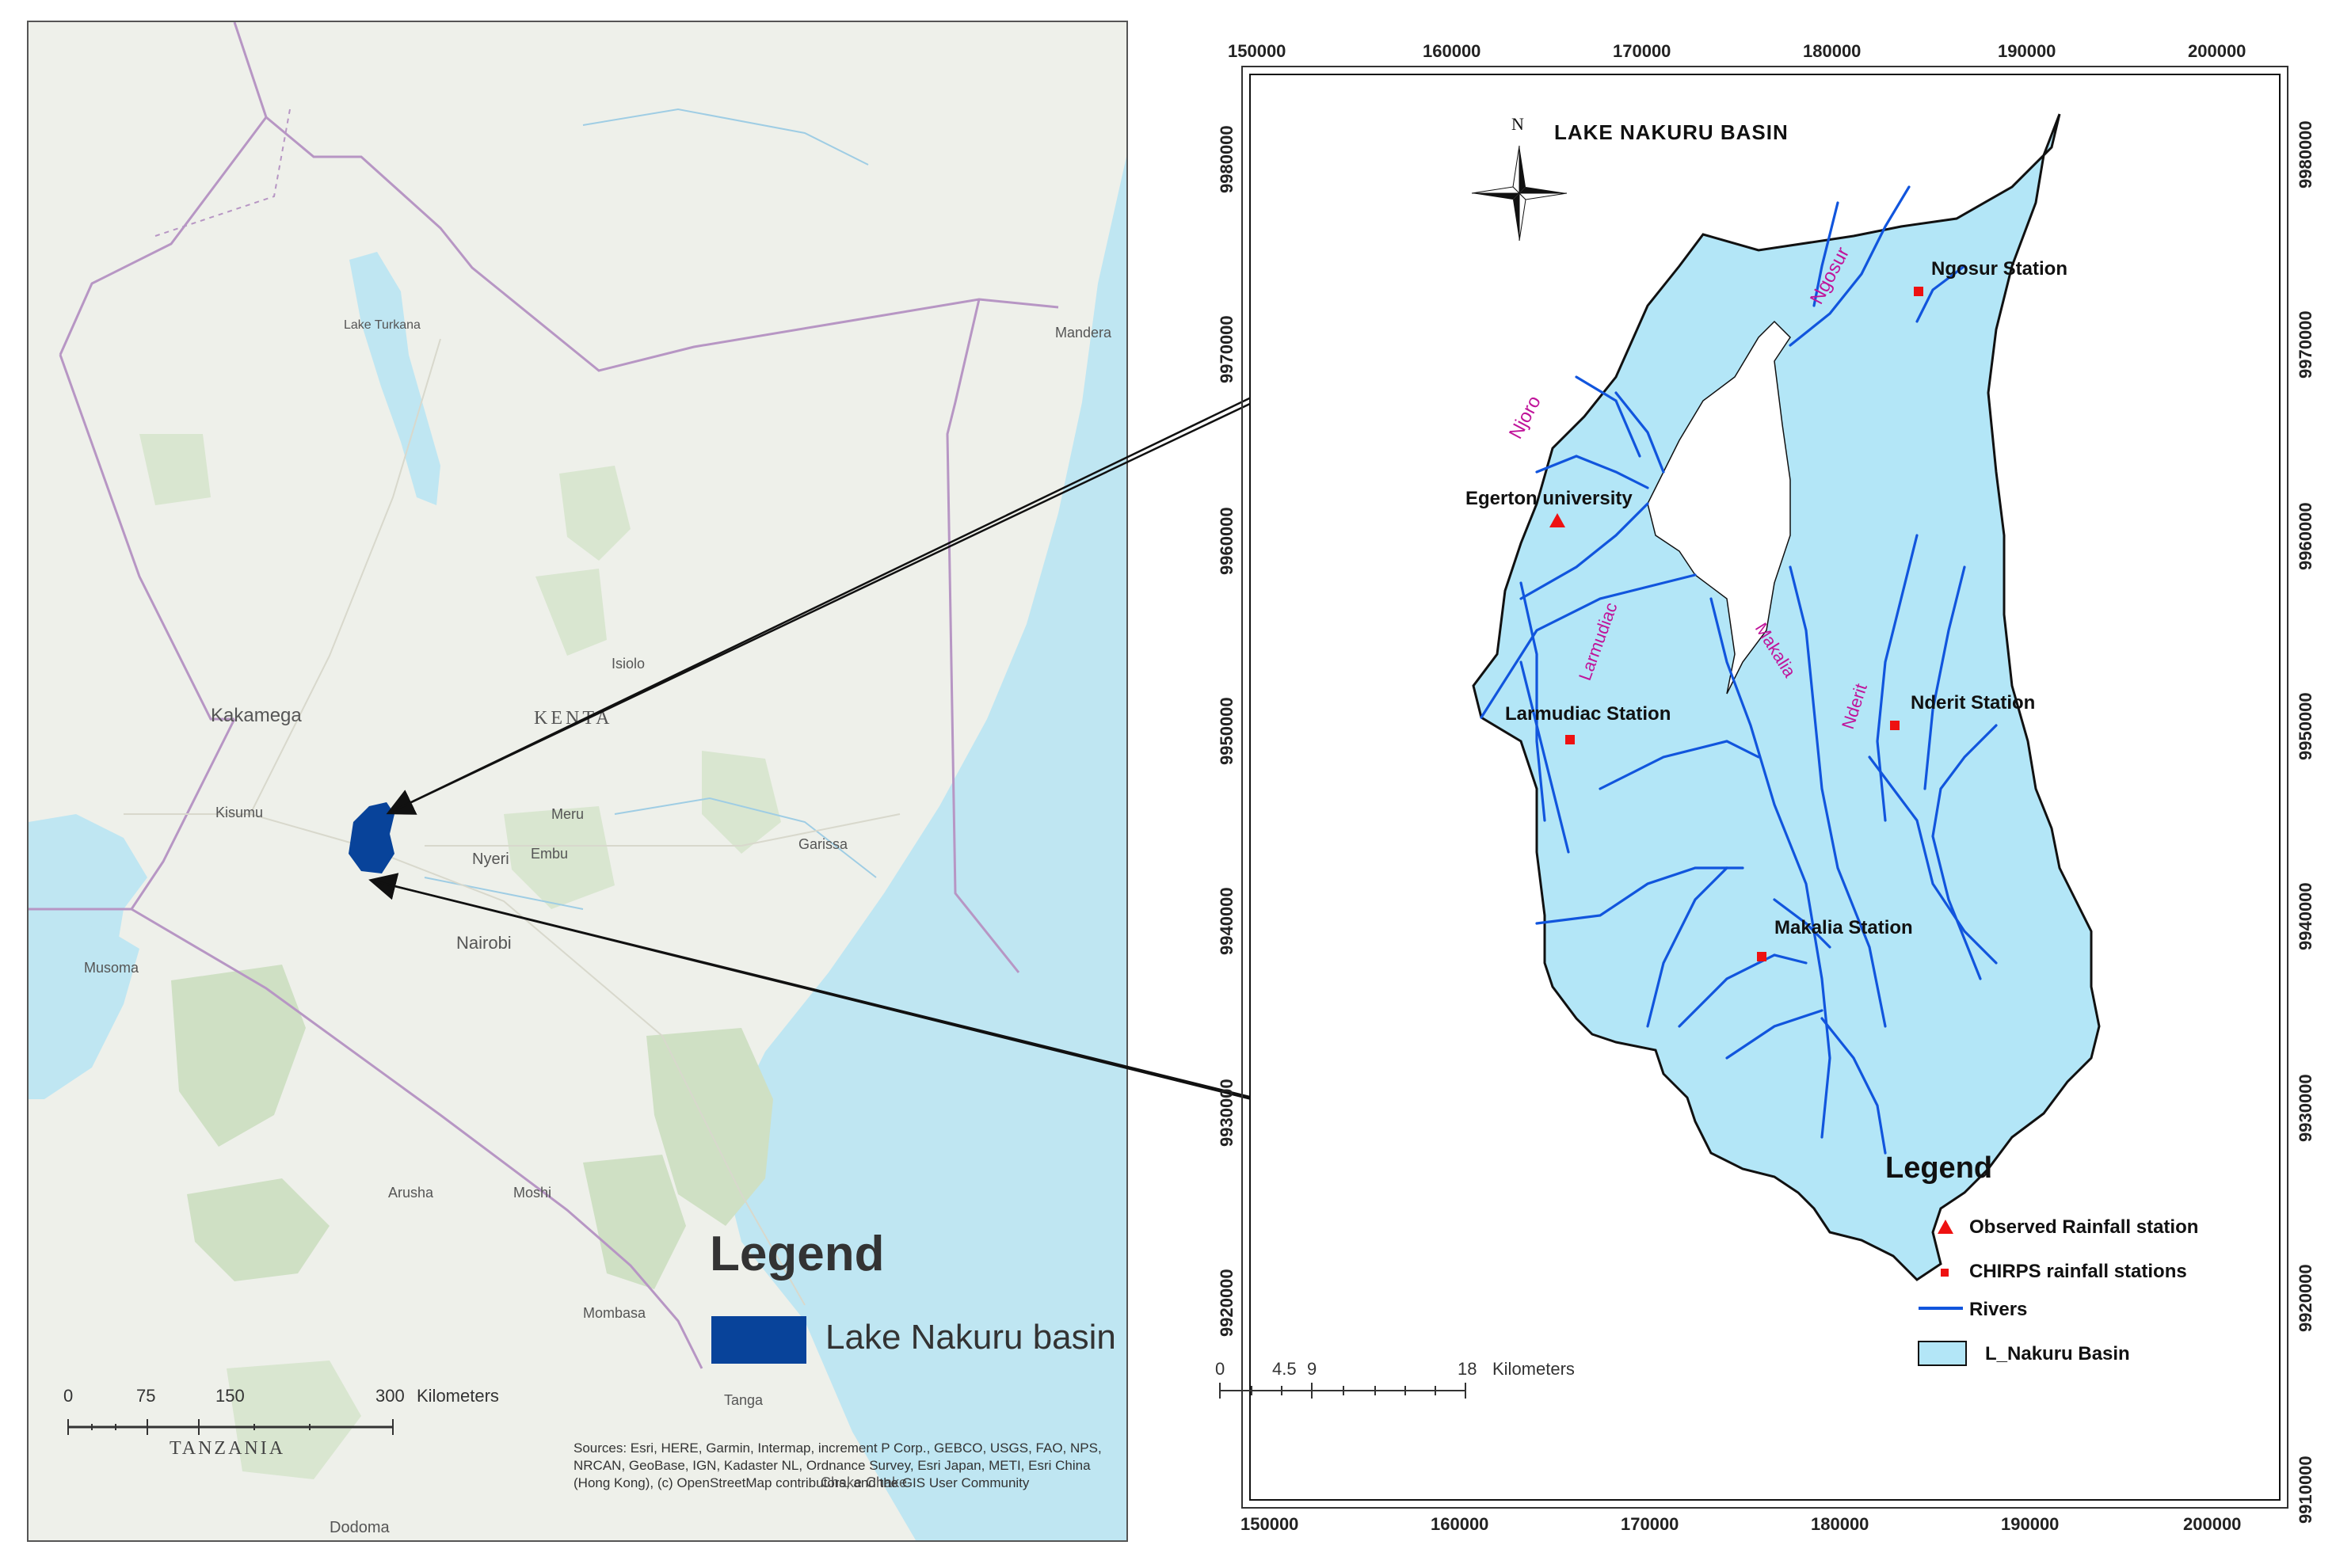  What do you see at coordinates (574, 718) in the screenshot?
I see `country-label: KENTA` at bounding box center [574, 718].